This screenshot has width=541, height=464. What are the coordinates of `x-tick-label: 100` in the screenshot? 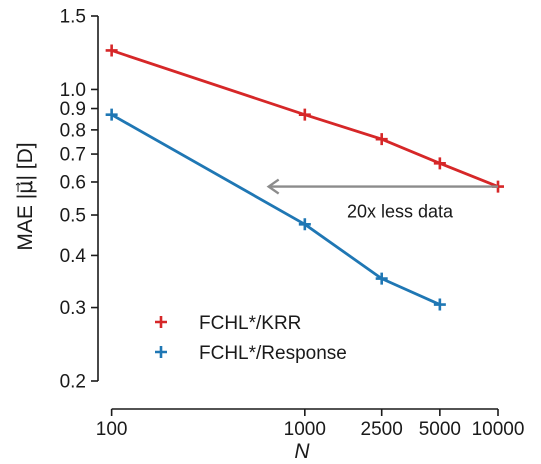 It's located at (112, 429).